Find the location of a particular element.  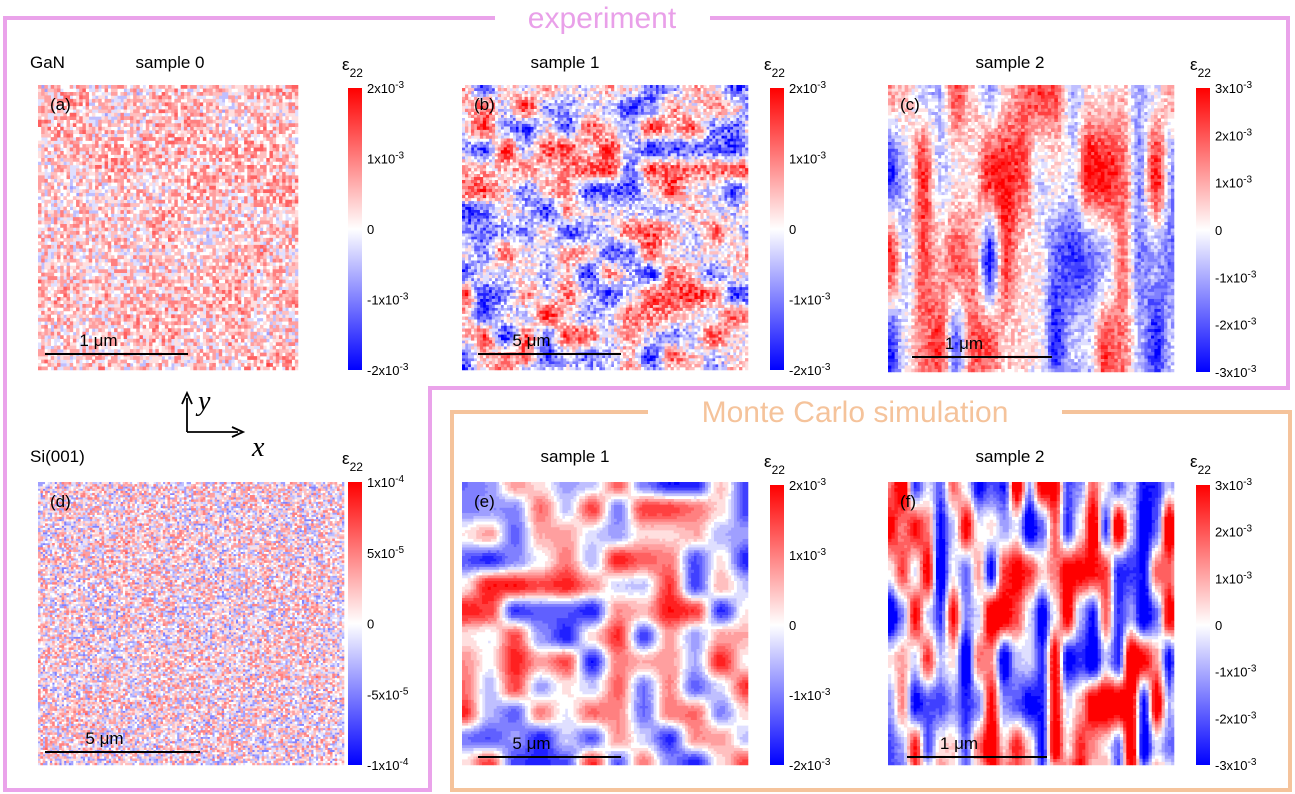

colorbar-tick-label: -3x10⁻³ is located at coordinates (1236, 372).